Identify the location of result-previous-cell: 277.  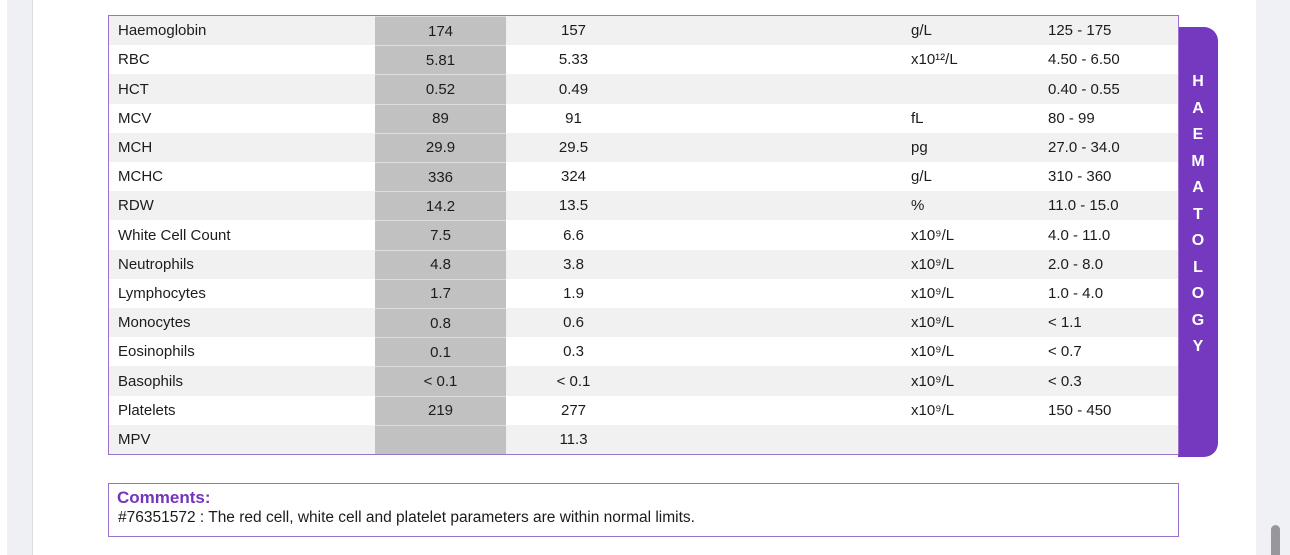
(573, 410).